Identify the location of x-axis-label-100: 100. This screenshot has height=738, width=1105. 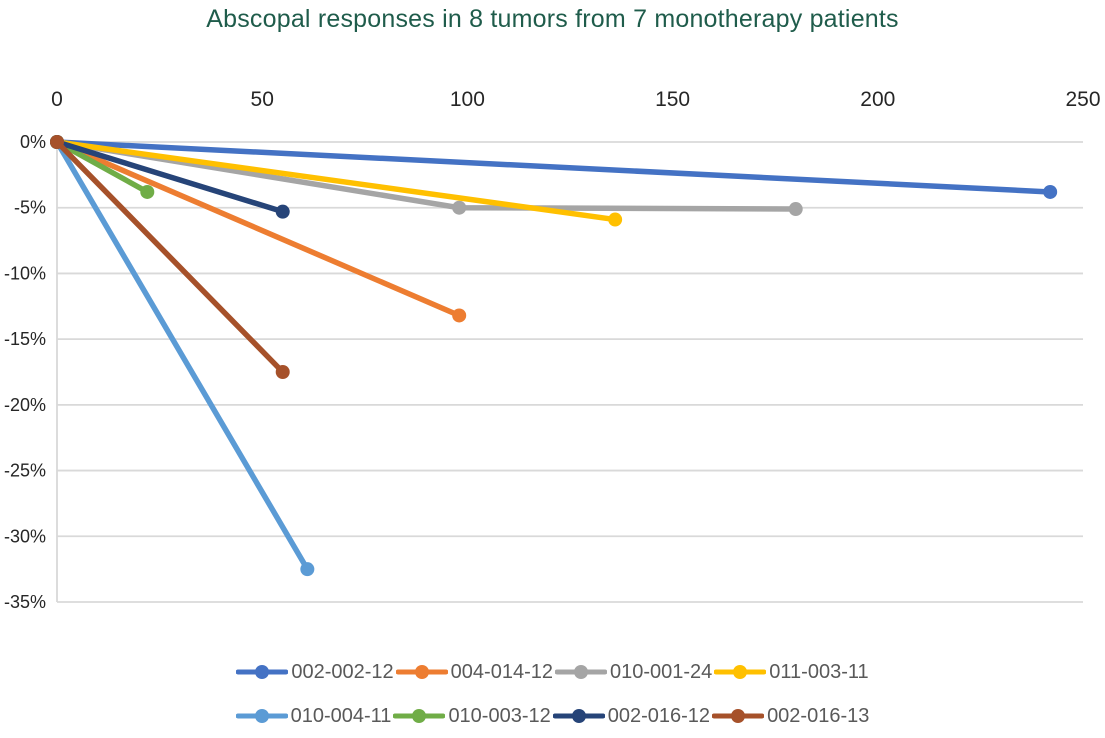
(467, 99).